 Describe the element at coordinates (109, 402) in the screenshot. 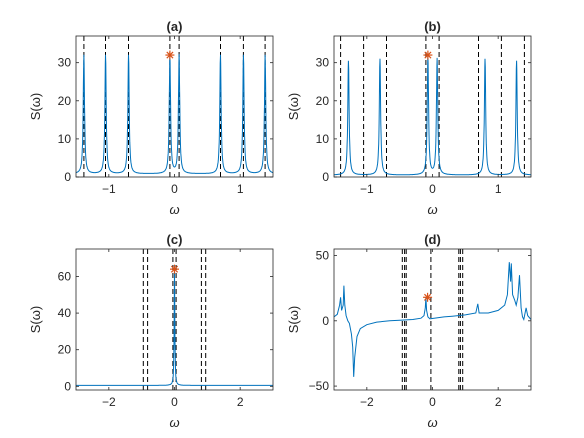

I see `x-tick-label-c-0: −2` at that location.